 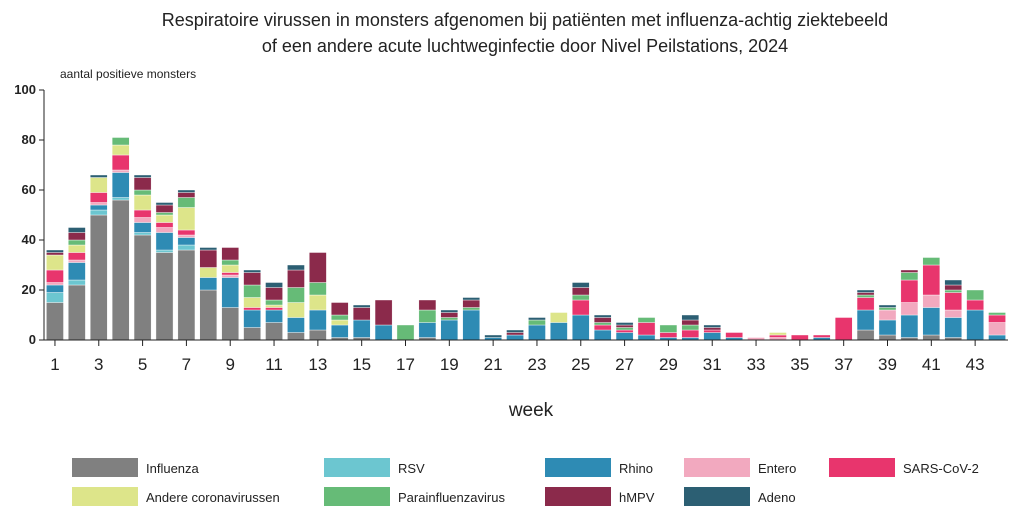 What do you see at coordinates (887, 364) in the screenshot?
I see `x-tick-label: 39` at bounding box center [887, 364].